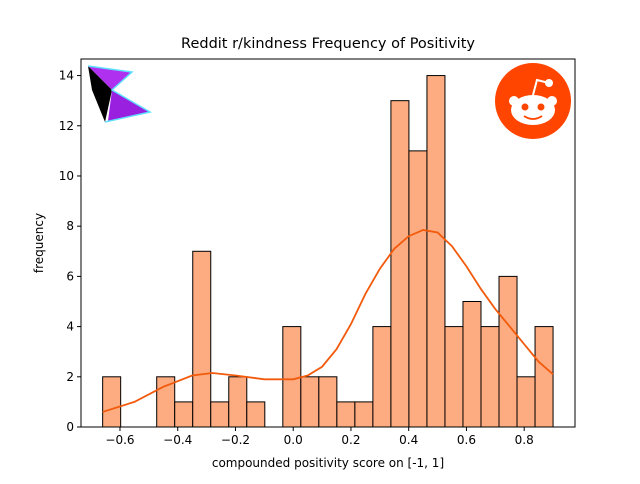  Describe the element at coordinates (524, 440) in the screenshot. I see `x-tick-label: 0.8` at that location.